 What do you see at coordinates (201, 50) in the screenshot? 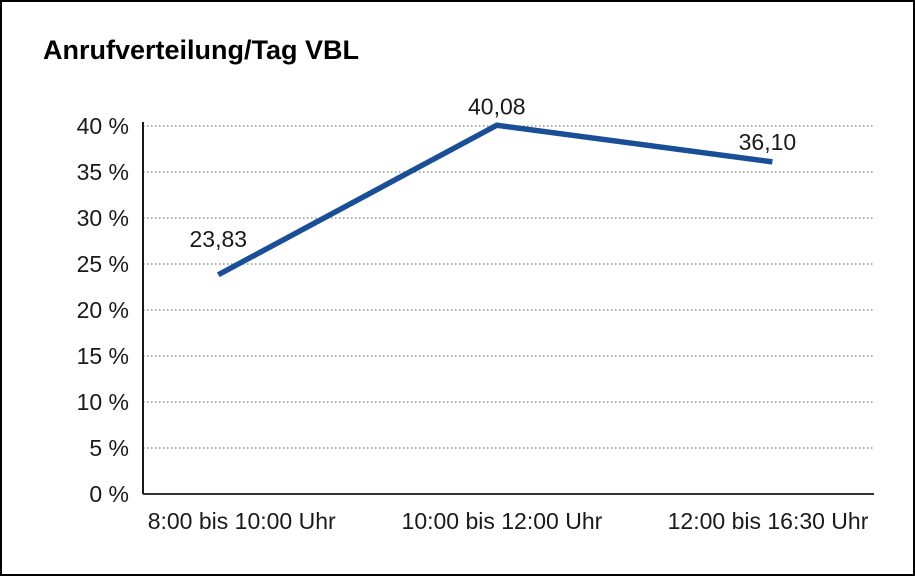
I see `chart-title: Anrufverteilung/Tag VBL` at bounding box center [201, 50].